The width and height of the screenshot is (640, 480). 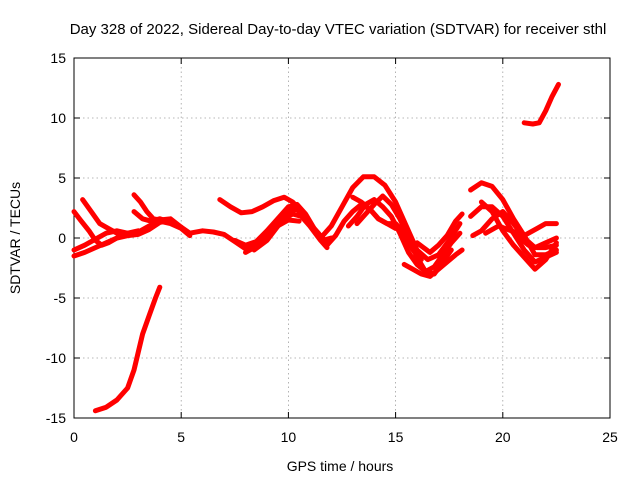 I want to click on y-axis-label: SDTVAR / TECUs, so click(x=15, y=238).